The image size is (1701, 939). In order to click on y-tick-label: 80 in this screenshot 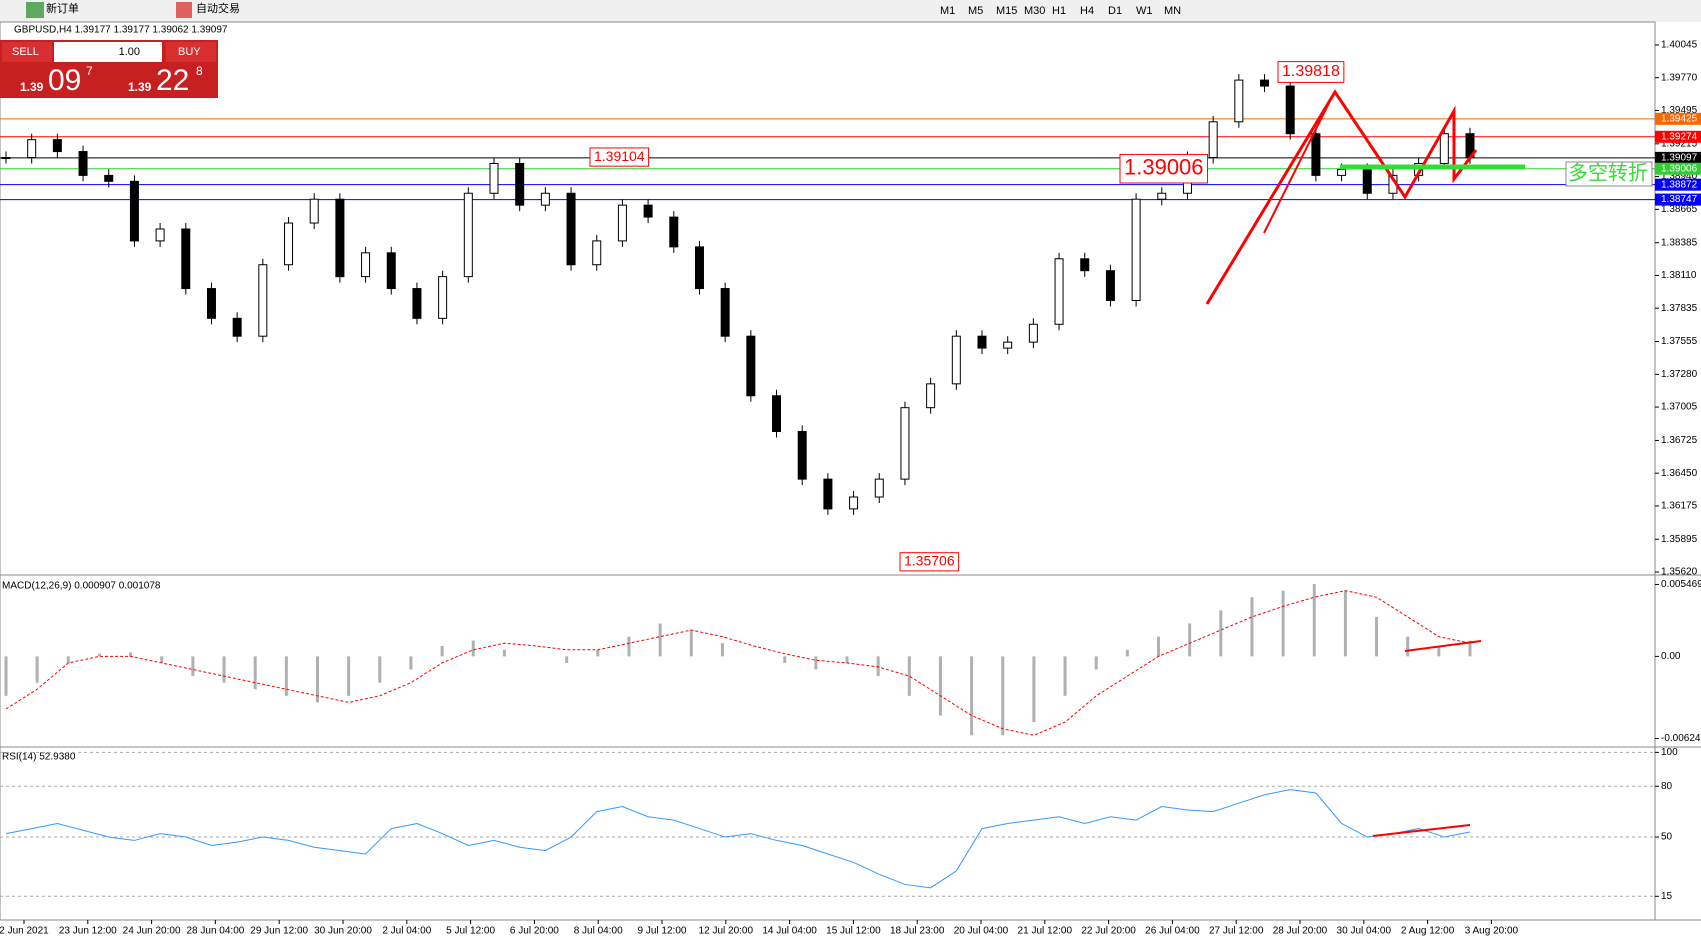, I will do `click(1667, 786)`.